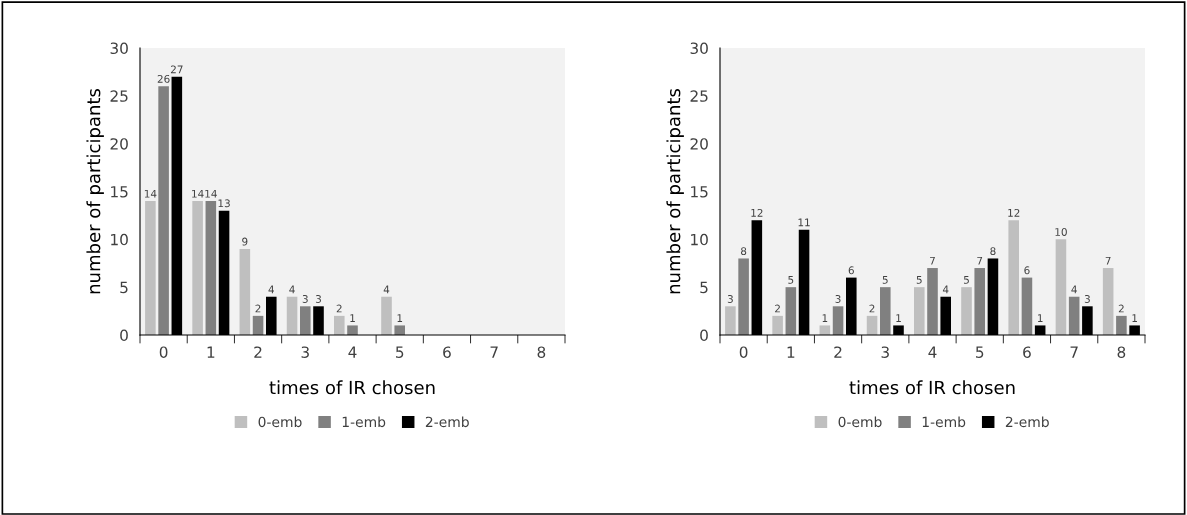 The width and height of the screenshot is (1187, 515). I want to click on data-label: 10, so click(1061, 232).